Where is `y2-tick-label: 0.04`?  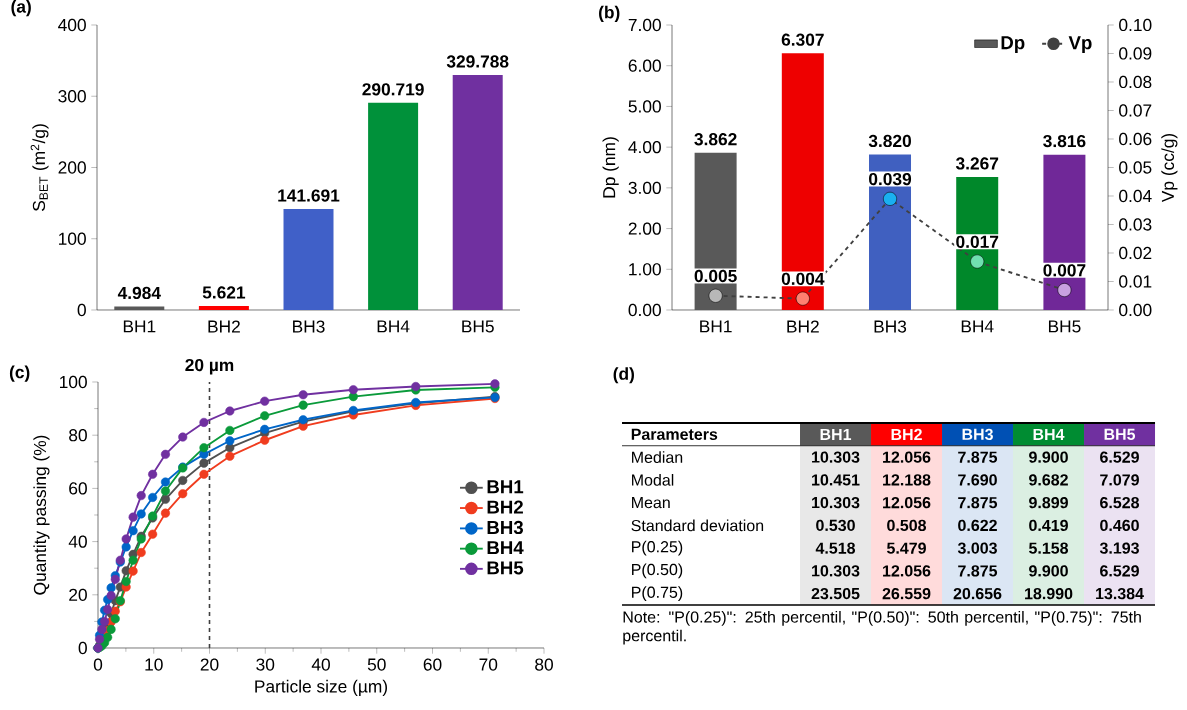 y2-tick-label: 0.04 is located at coordinates (1135, 196).